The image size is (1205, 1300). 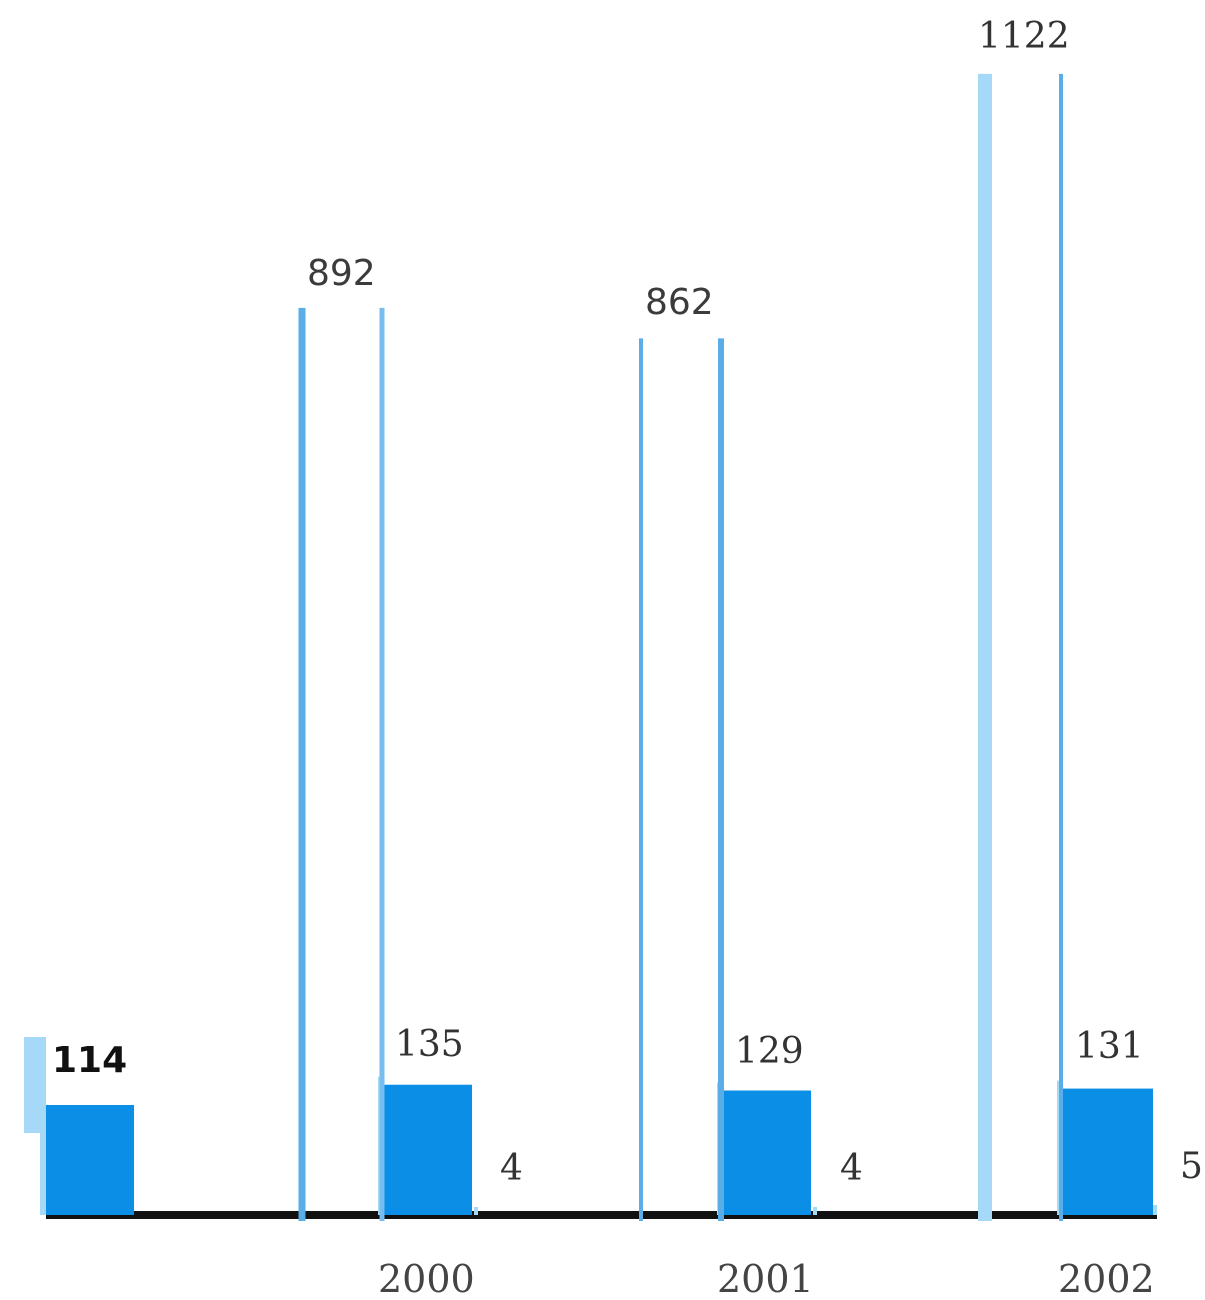 What do you see at coordinates (341, 273) in the screenshot?
I see `value-label-892: 892` at bounding box center [341, 273].